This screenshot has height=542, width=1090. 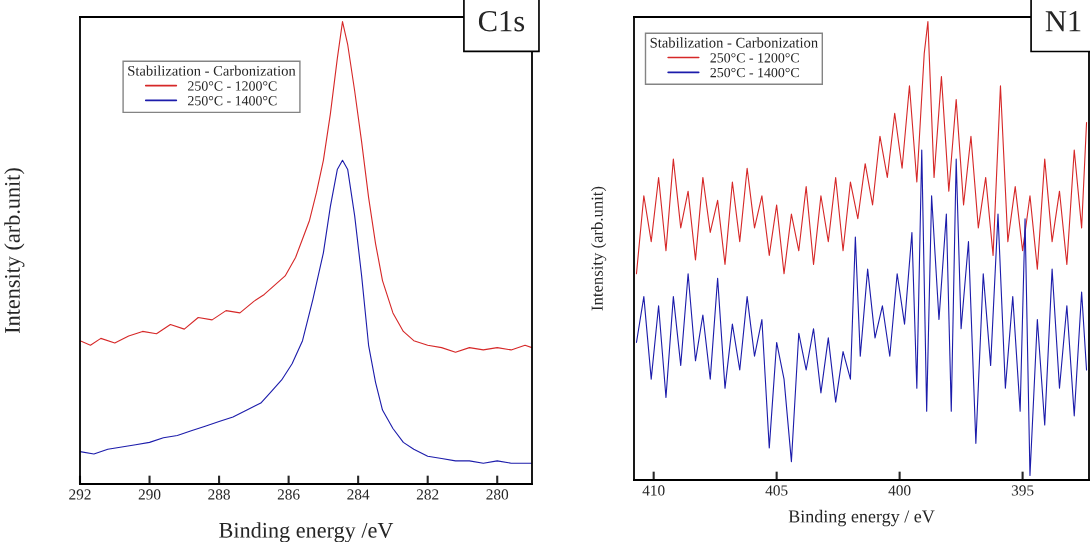 I want to click on x-tick-label: 280, so click(x=497, y=494).